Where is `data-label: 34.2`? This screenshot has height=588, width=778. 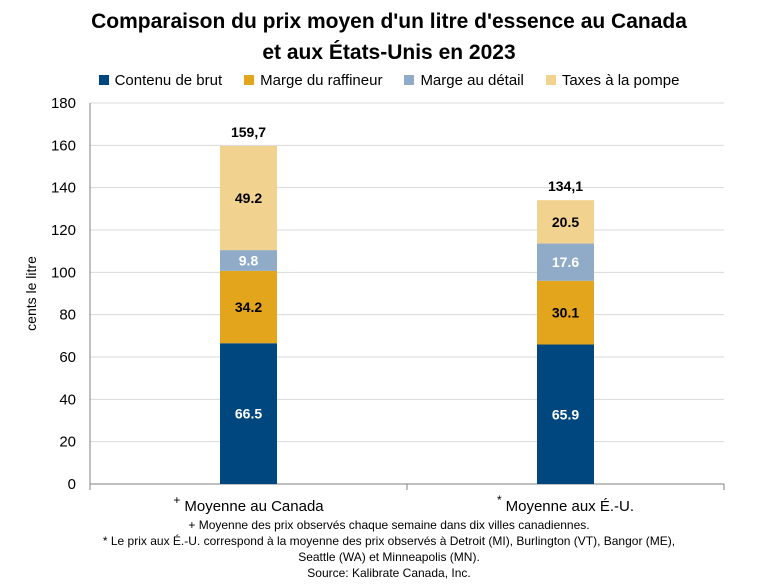
data-label: 34.2 is located at coordinates (248, 307).